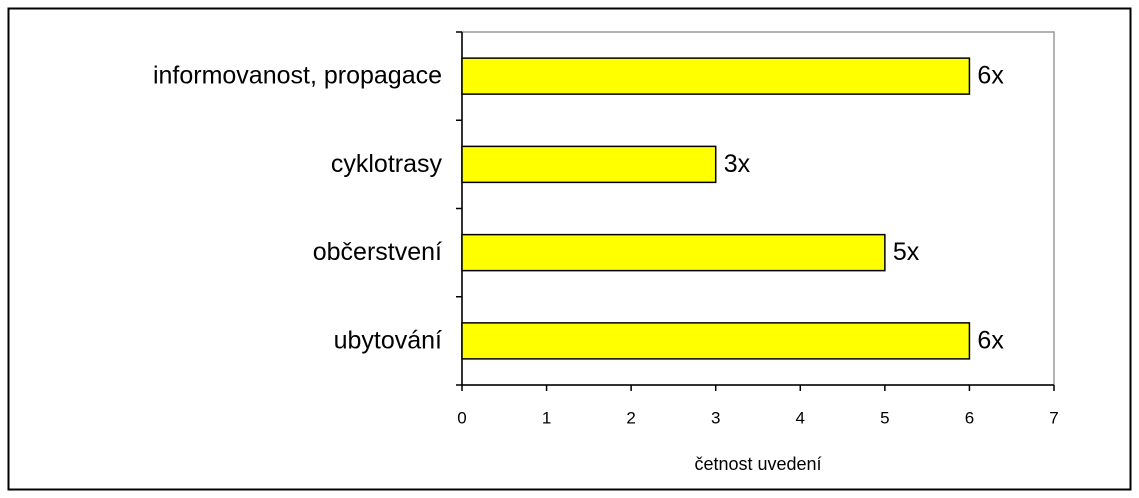  What do you see at coordinates (461, 417) in the screenshot?
I see `x-tick-label: 0` at bounding box center [461, 417].